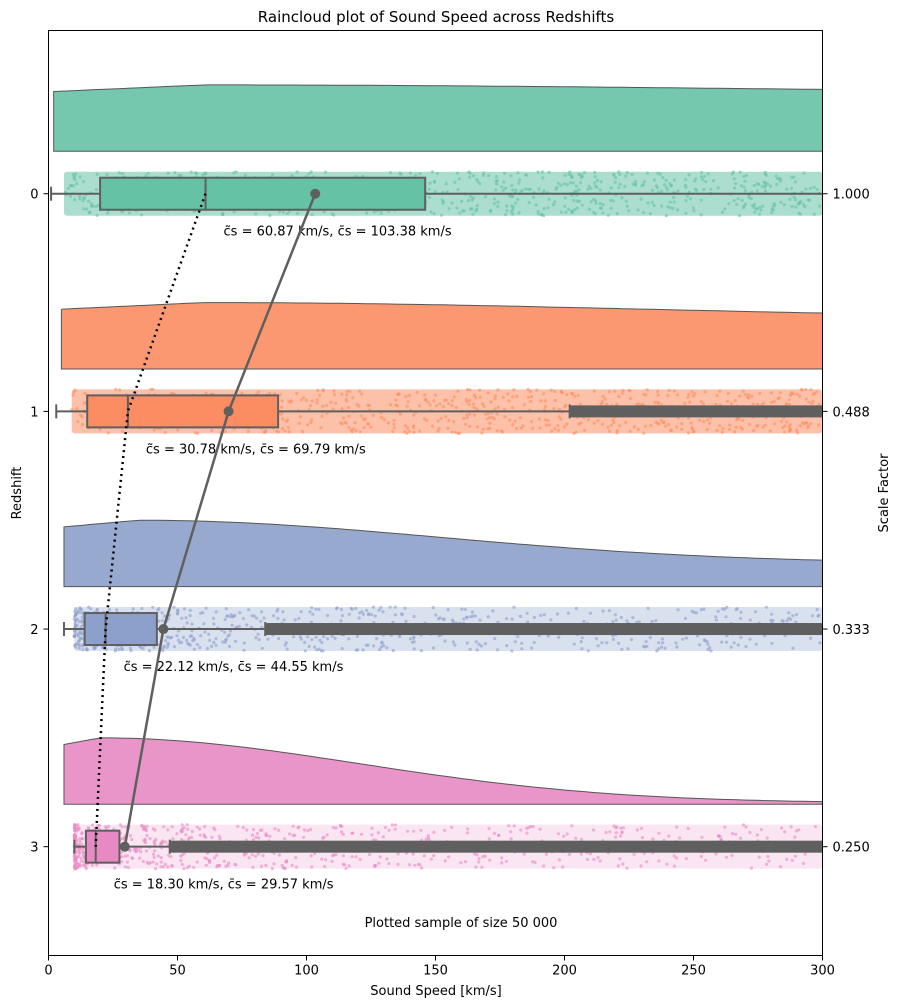  Describe the element at coordinates (39, 522) in the screenshot. I see `y-axis-left: 0 1 2 3` at that location.